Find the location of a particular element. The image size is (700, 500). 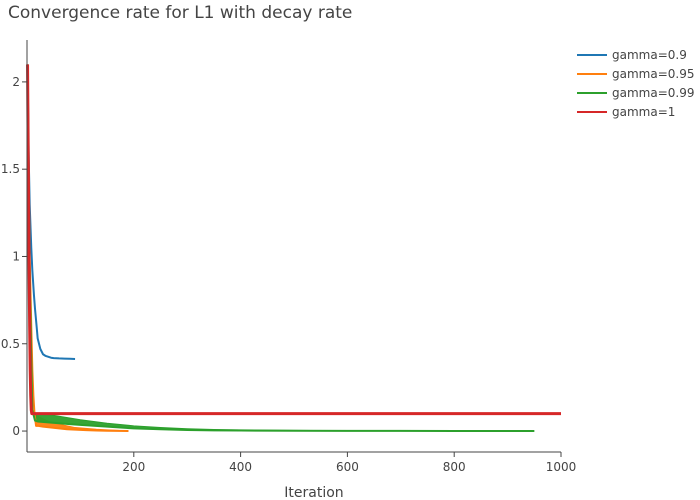

x-tick-label: 800 is located at coordinates (454, 467).